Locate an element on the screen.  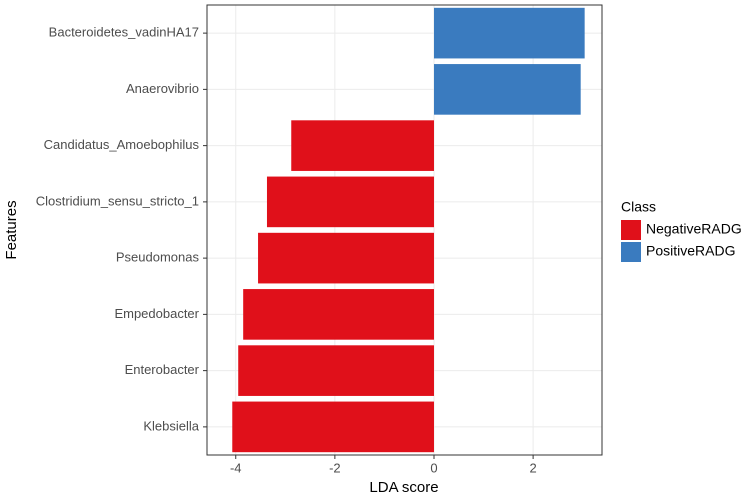
y-tick-label: Enterobacter is located at coordinates (162, 369).